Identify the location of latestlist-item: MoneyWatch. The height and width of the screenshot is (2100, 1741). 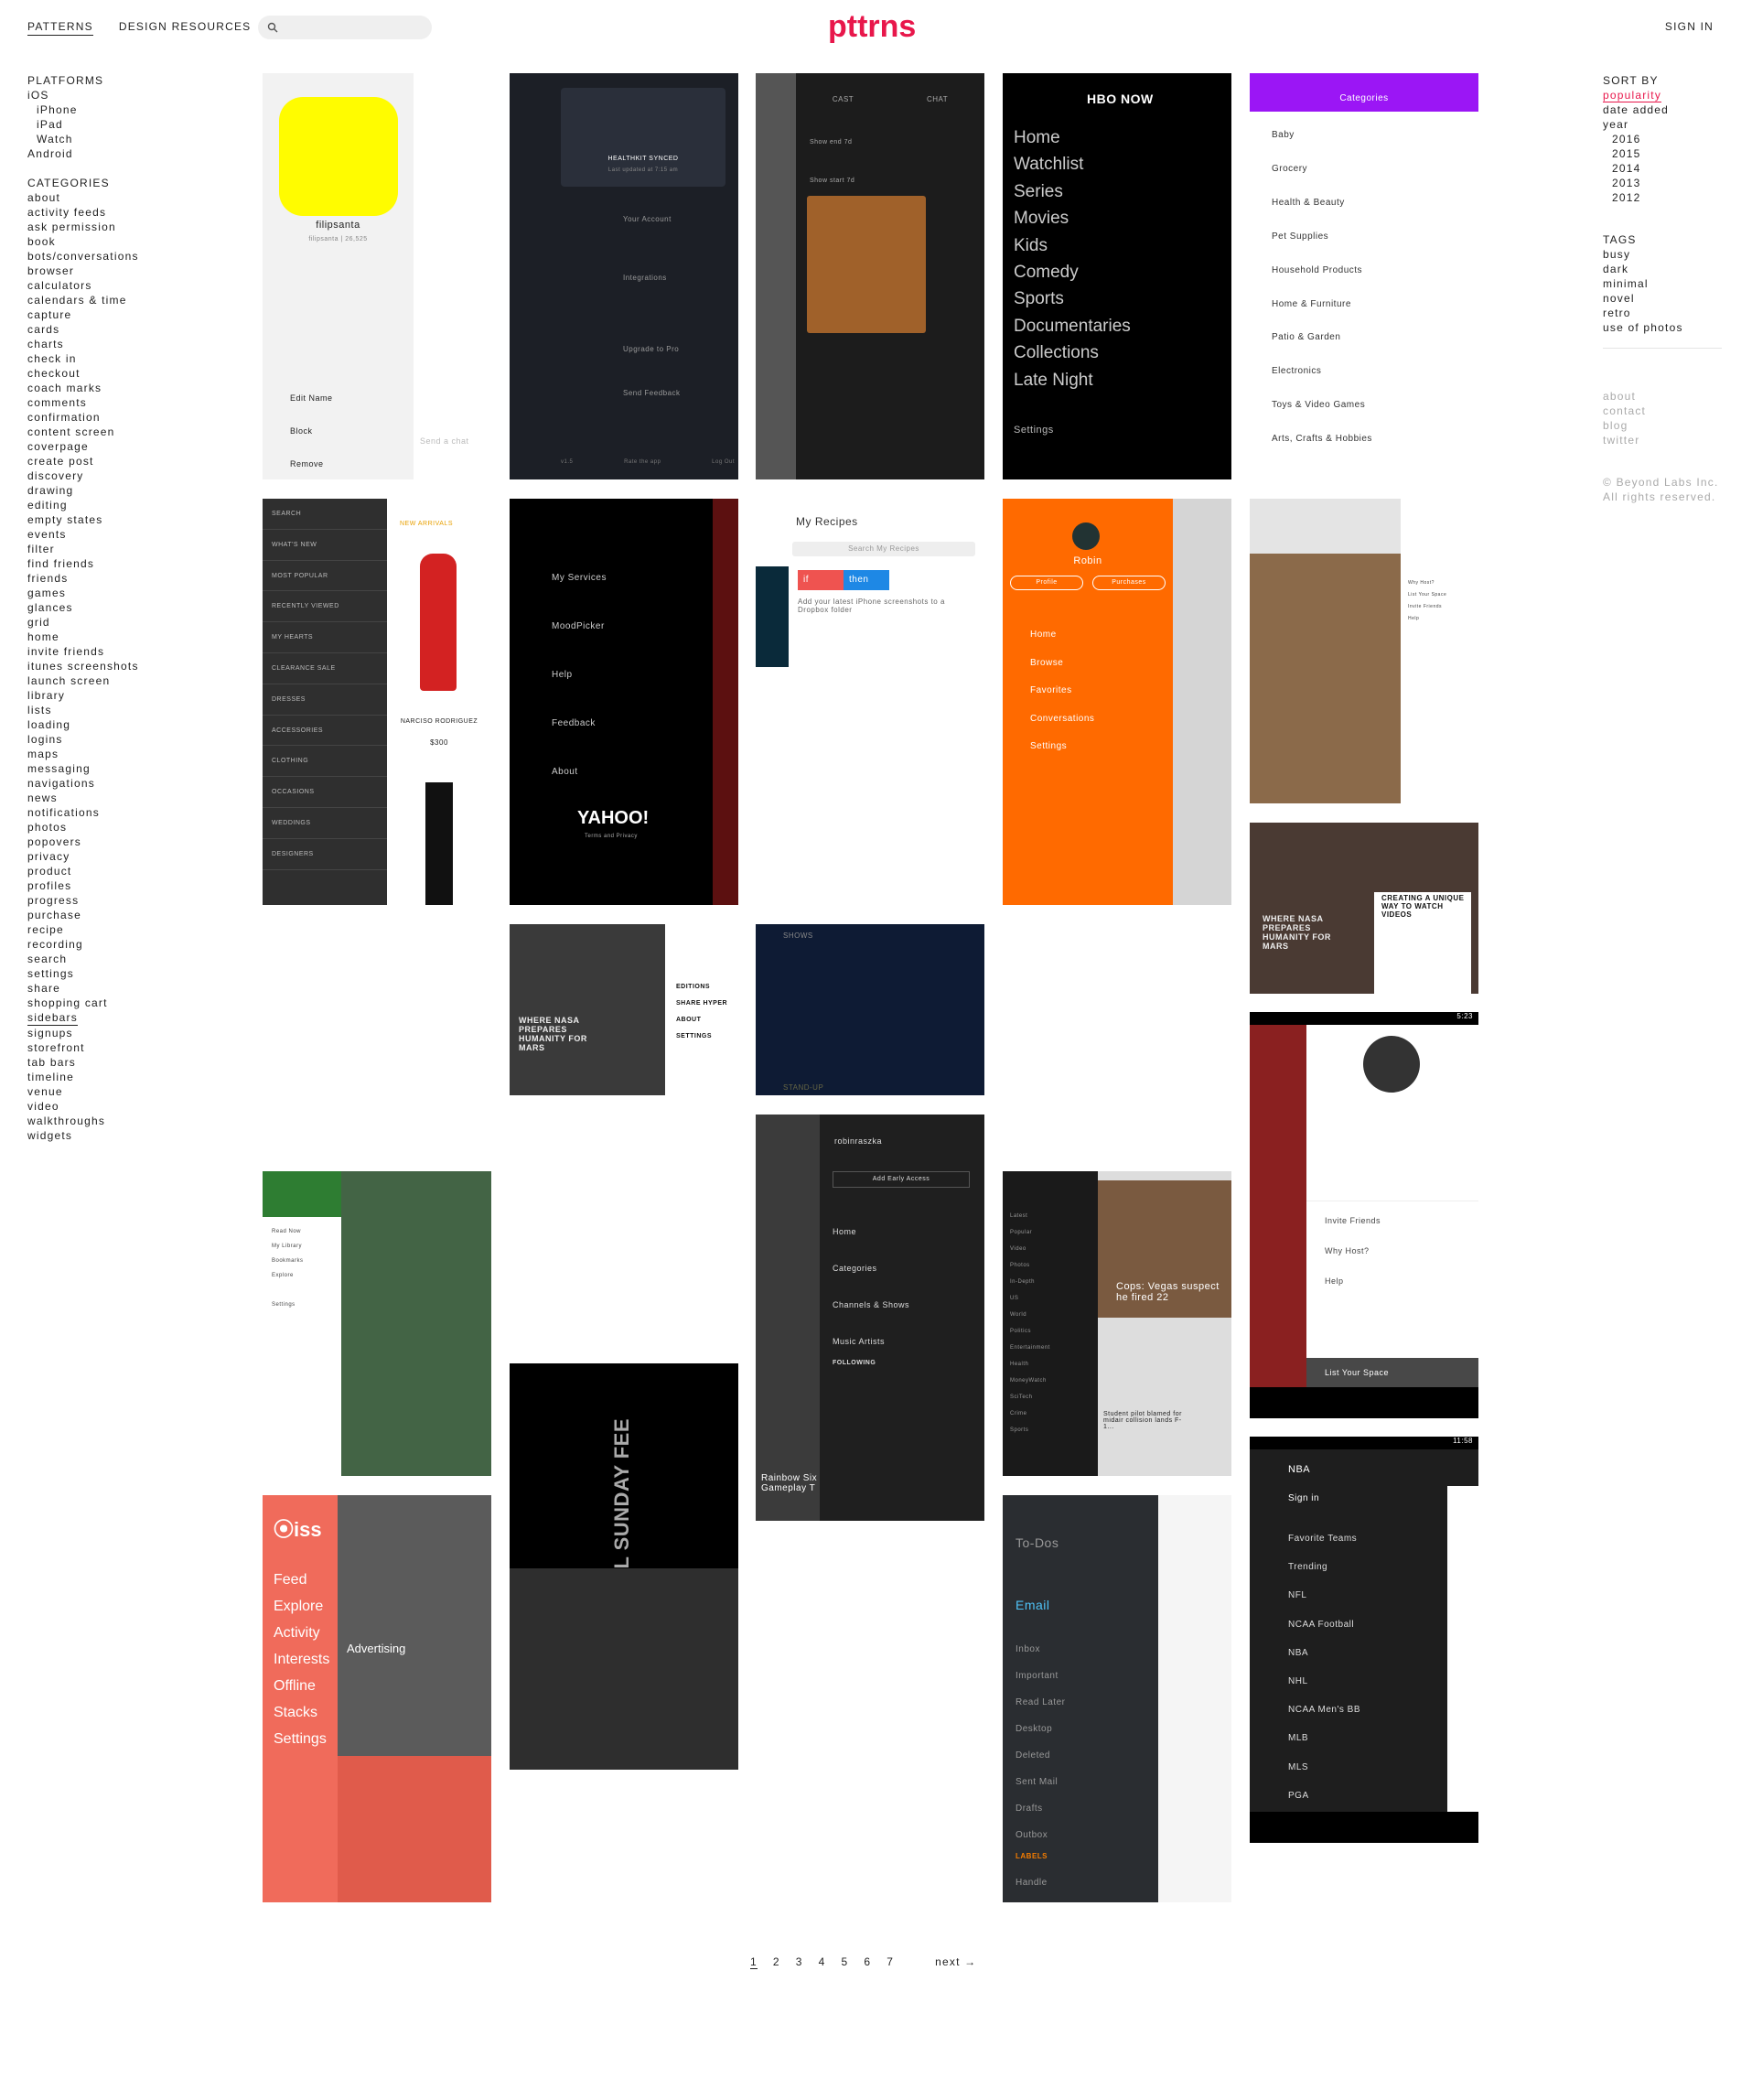
(1028, 1381).